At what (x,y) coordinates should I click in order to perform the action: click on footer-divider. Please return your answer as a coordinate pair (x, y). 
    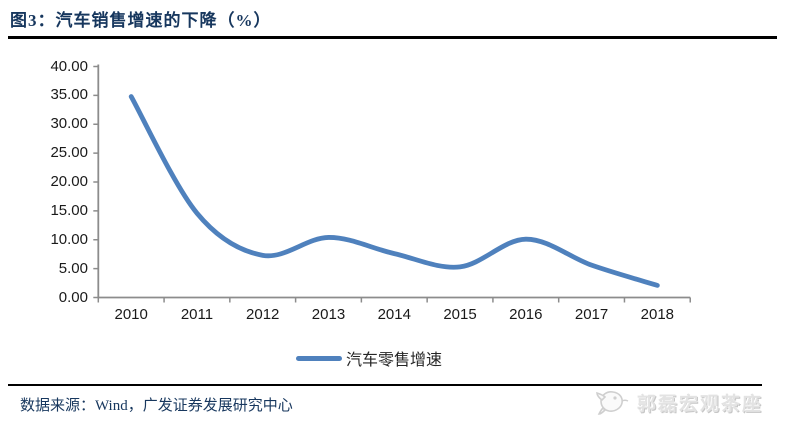
    Looking at the image, I should click on (385, 385).